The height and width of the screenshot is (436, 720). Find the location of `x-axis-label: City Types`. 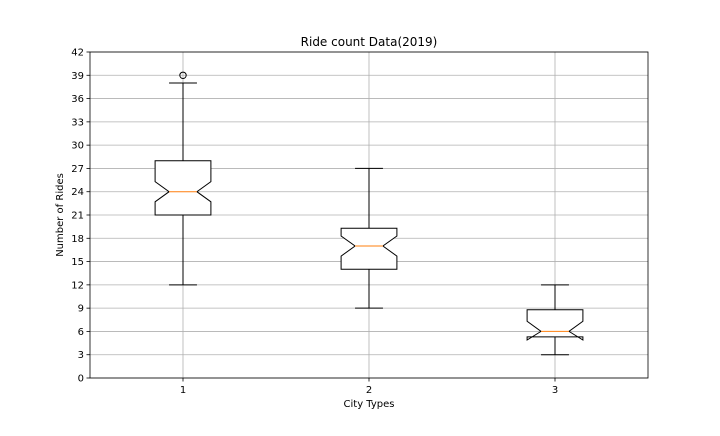

x-axis-label: City Types is located at coordinates (369, 404).